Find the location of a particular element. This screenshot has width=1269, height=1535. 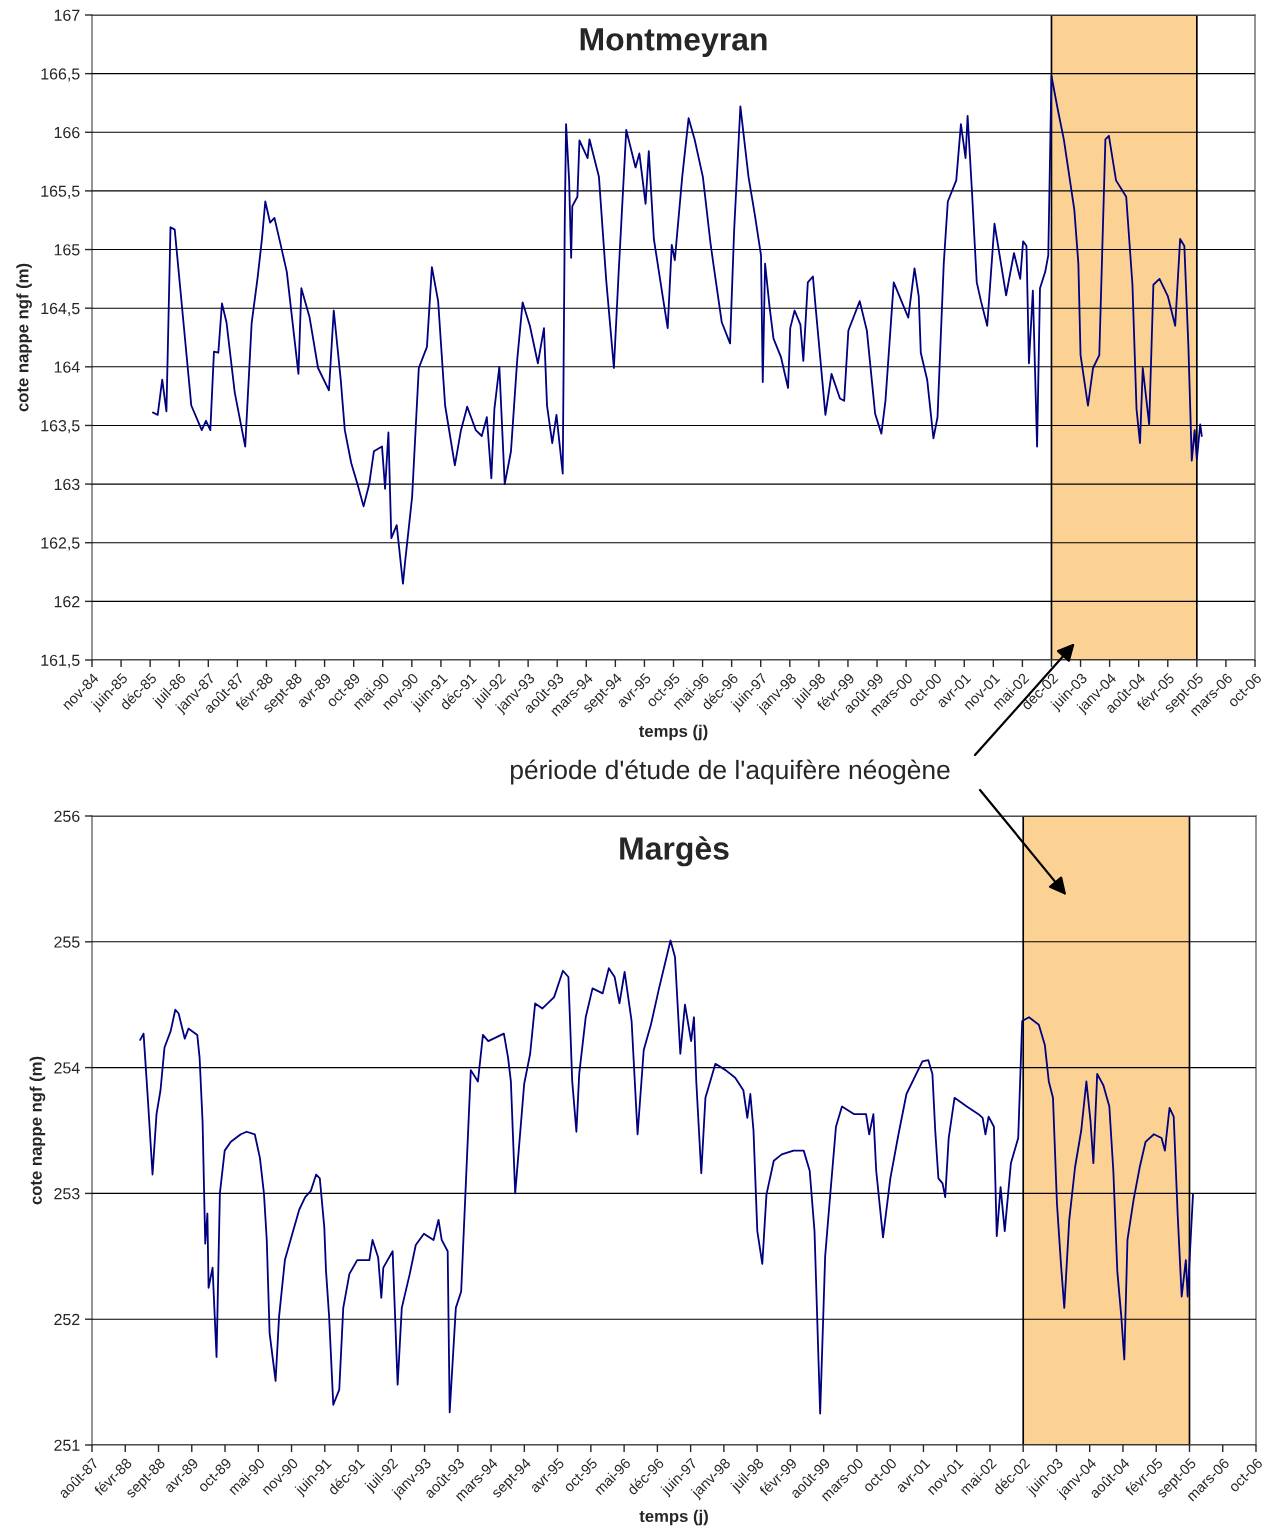

y-tick-label: 161,5 is located at coordinates (60, 661).